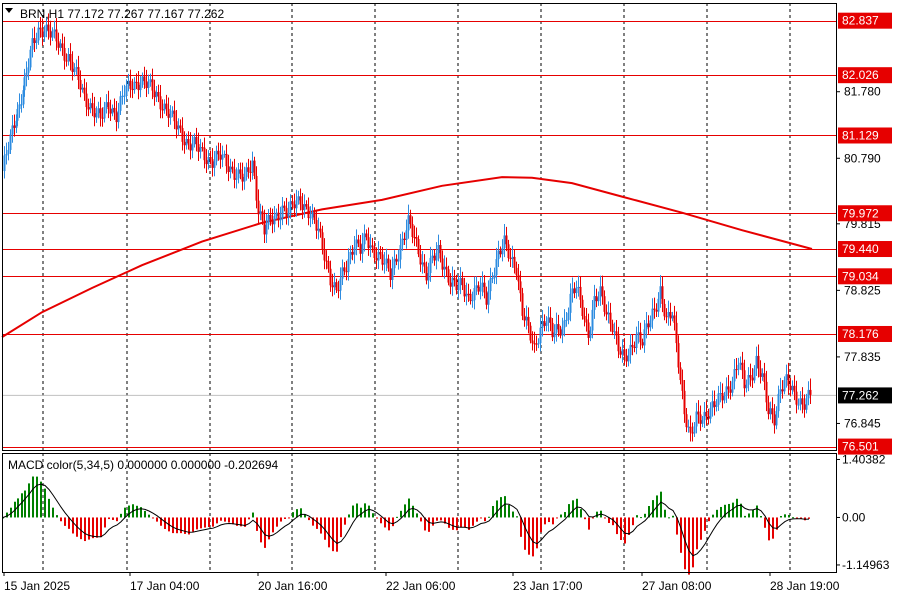 The image size is (900, 600). I want to click on y-tick-label: 76.845, so click(862, 423).